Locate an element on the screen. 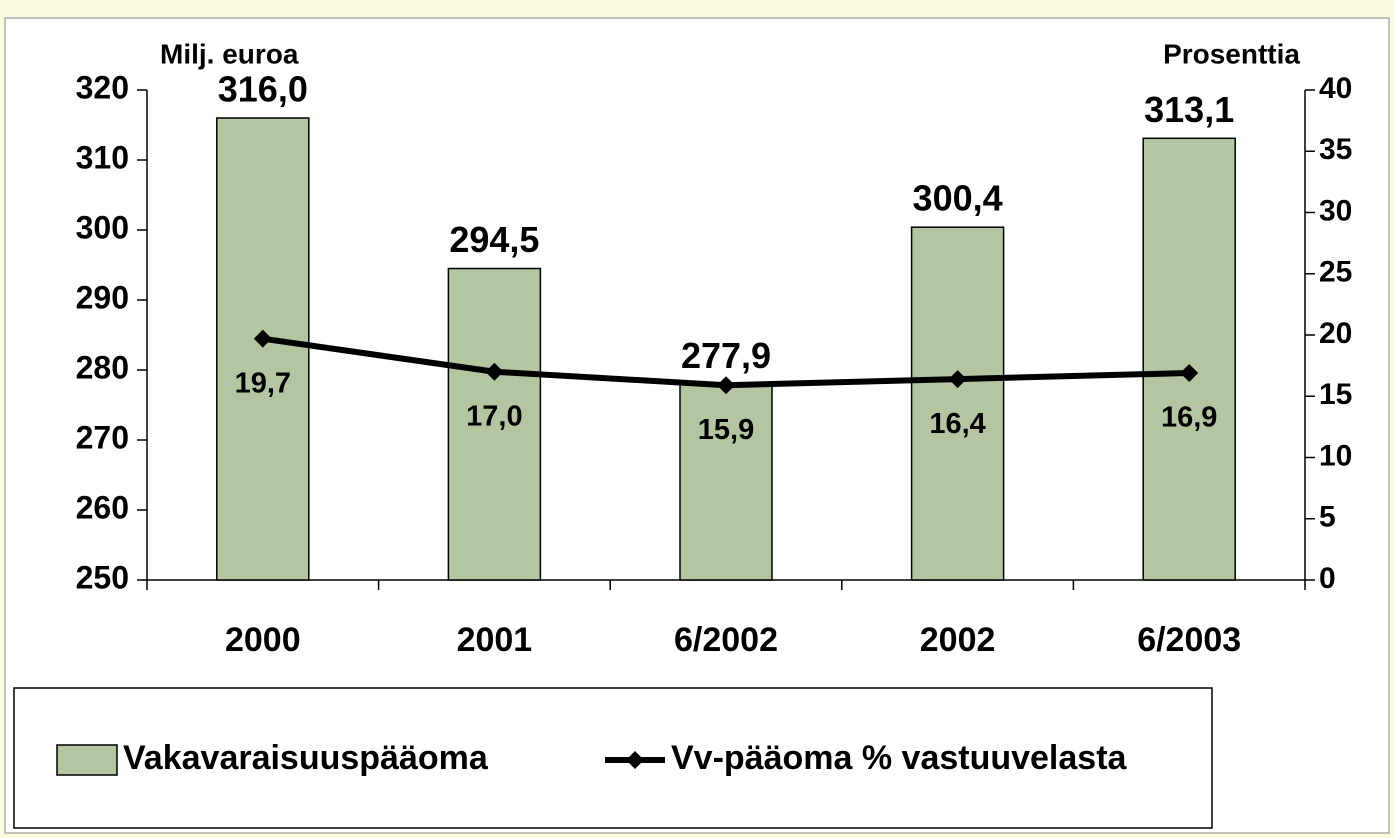 The width and height of the screenshot is (1394, 838). line-value-label: 16,9 is located at coordinates (1189, 418).